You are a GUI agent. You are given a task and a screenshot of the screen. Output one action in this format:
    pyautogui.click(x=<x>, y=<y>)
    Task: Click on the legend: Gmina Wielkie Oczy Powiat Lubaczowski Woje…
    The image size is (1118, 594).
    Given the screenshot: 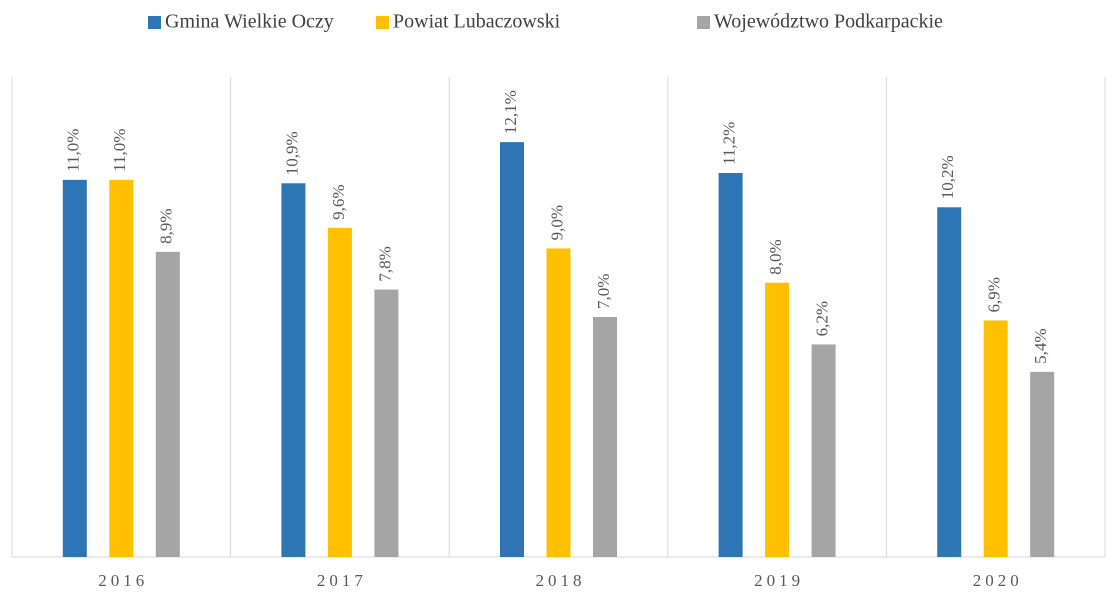 What is the action you would take?
    pyautogui.click(x=545, y=22)
    